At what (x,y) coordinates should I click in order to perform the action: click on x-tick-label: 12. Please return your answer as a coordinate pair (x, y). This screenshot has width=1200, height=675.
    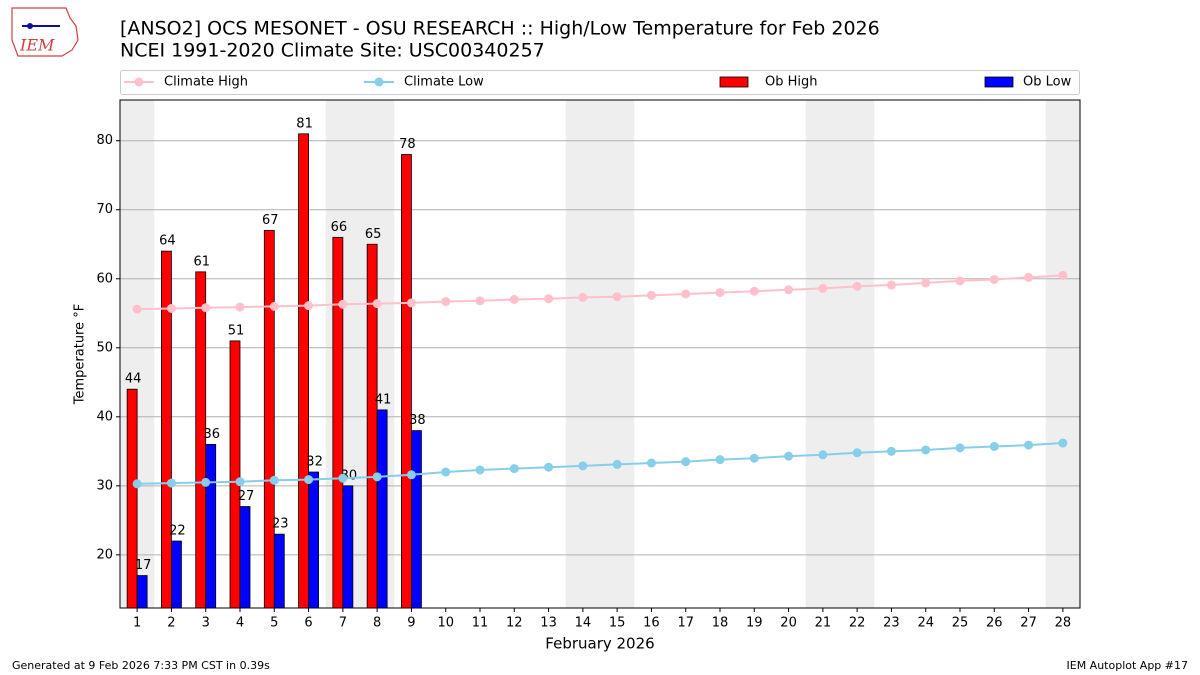
    Looking at the image, I should click on (514, 623).